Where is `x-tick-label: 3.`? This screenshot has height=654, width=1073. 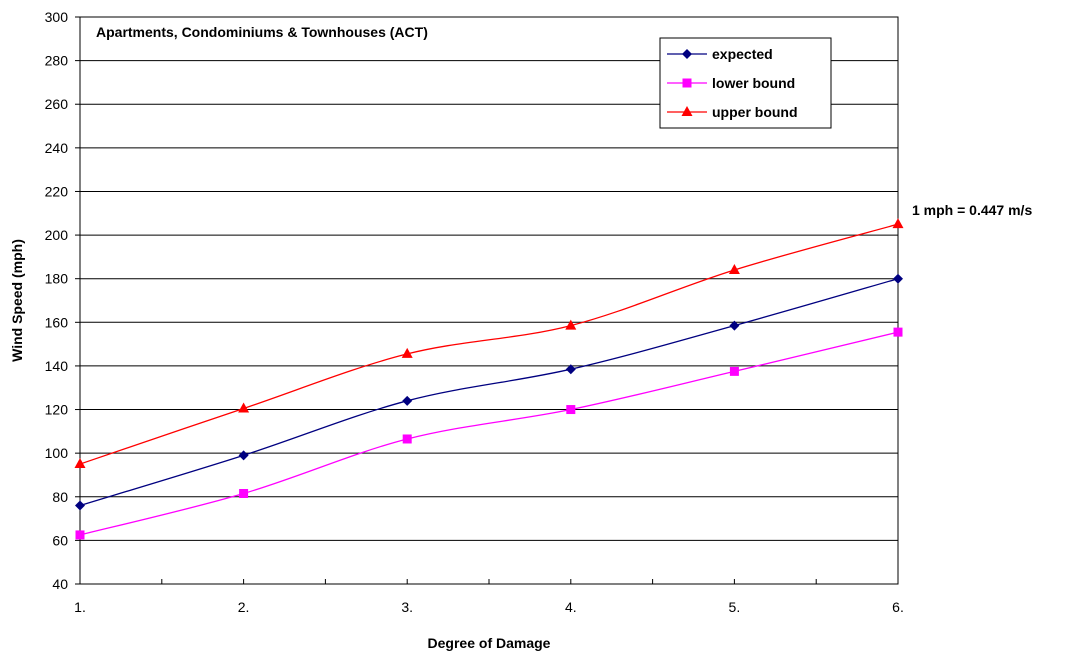 x-tick-label: 3. is located at coordinates (407, 607).